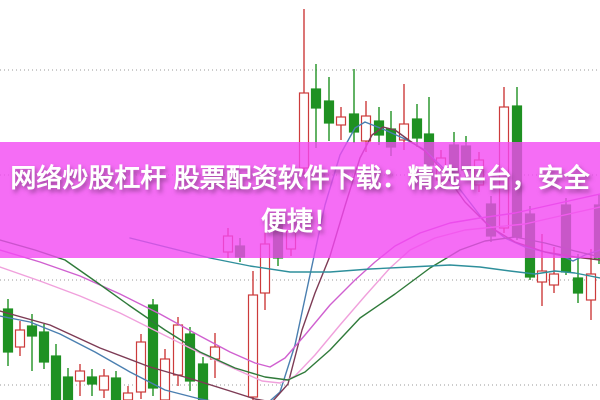  Describe the element at coordinates (300, 178) in the screenshot. I see `promo-banner-text-line1: 网络炒股杠杆 股票配资软件下载：精选平台，安全` at that location.